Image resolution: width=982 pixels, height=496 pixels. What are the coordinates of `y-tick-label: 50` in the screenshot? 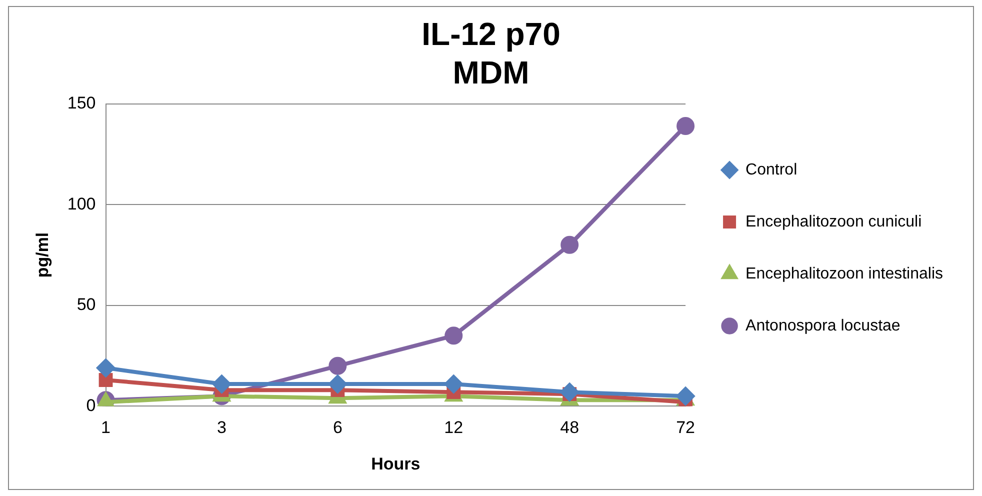 It's located at (86, 304).